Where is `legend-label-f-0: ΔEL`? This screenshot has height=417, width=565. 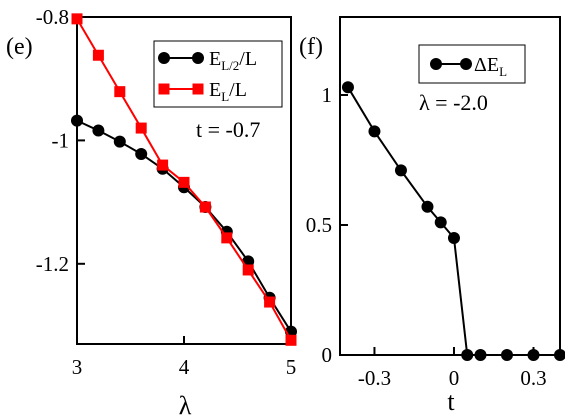
legend-label-f-0: ΔEL is located at coordinates (490, 66).